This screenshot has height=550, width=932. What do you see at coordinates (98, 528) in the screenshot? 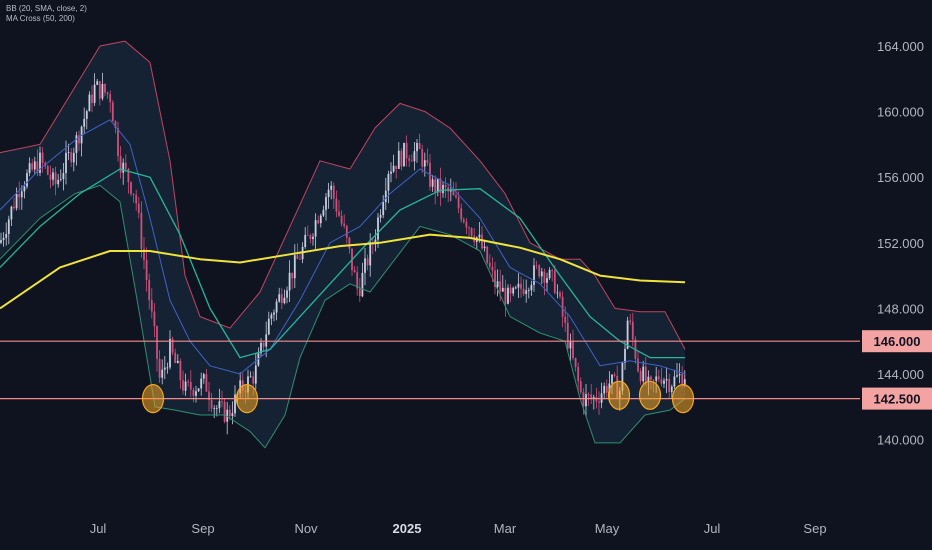
I see `x-tick-label: Jul` at bounding box center [98, 528].